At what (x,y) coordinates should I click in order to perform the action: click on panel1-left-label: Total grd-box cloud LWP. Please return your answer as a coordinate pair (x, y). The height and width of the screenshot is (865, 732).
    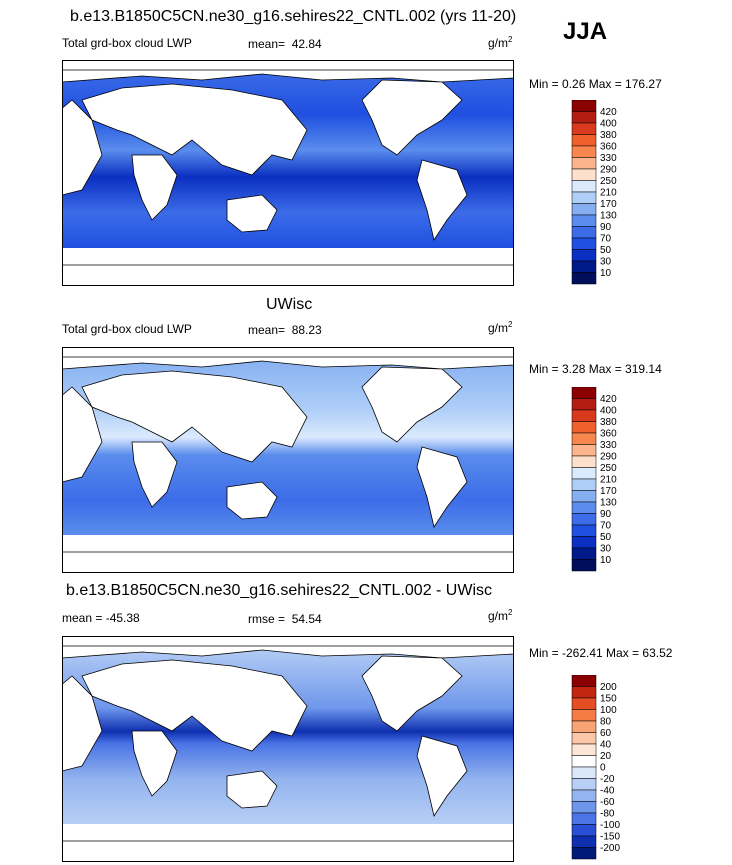
    Looking at the image, I should click on (127, 43).